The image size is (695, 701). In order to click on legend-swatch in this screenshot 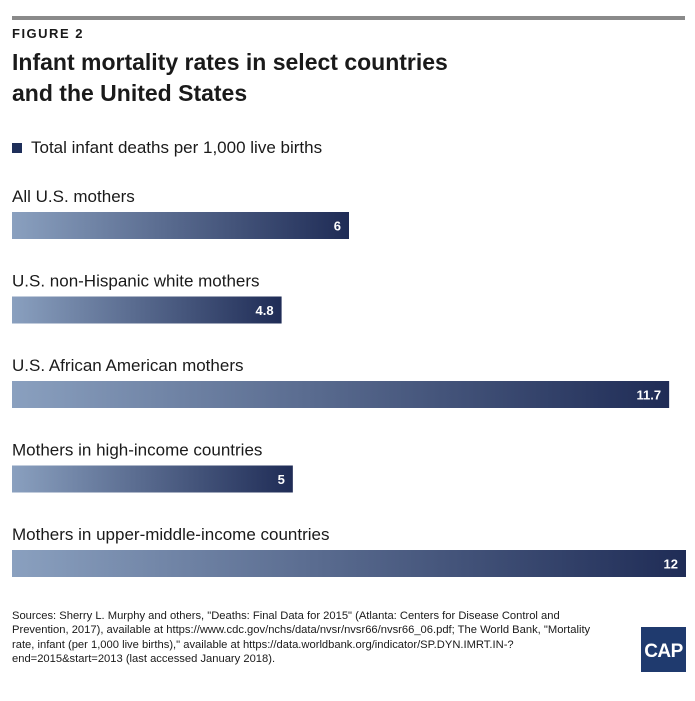, I will do `click(17, 148)`.